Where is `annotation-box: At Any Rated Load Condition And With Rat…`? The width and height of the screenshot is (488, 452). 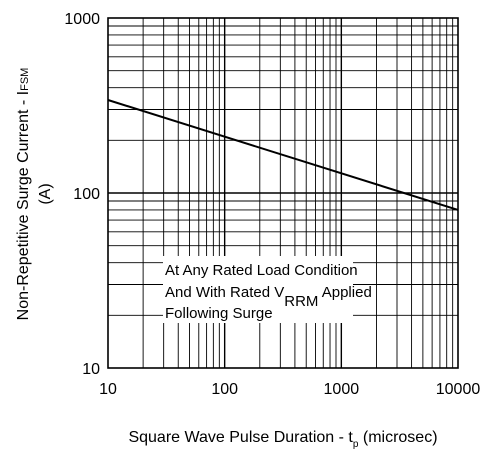 annotation-box: At Any Rated Load Condition And With Rat… is located at coordinates (267, 289).